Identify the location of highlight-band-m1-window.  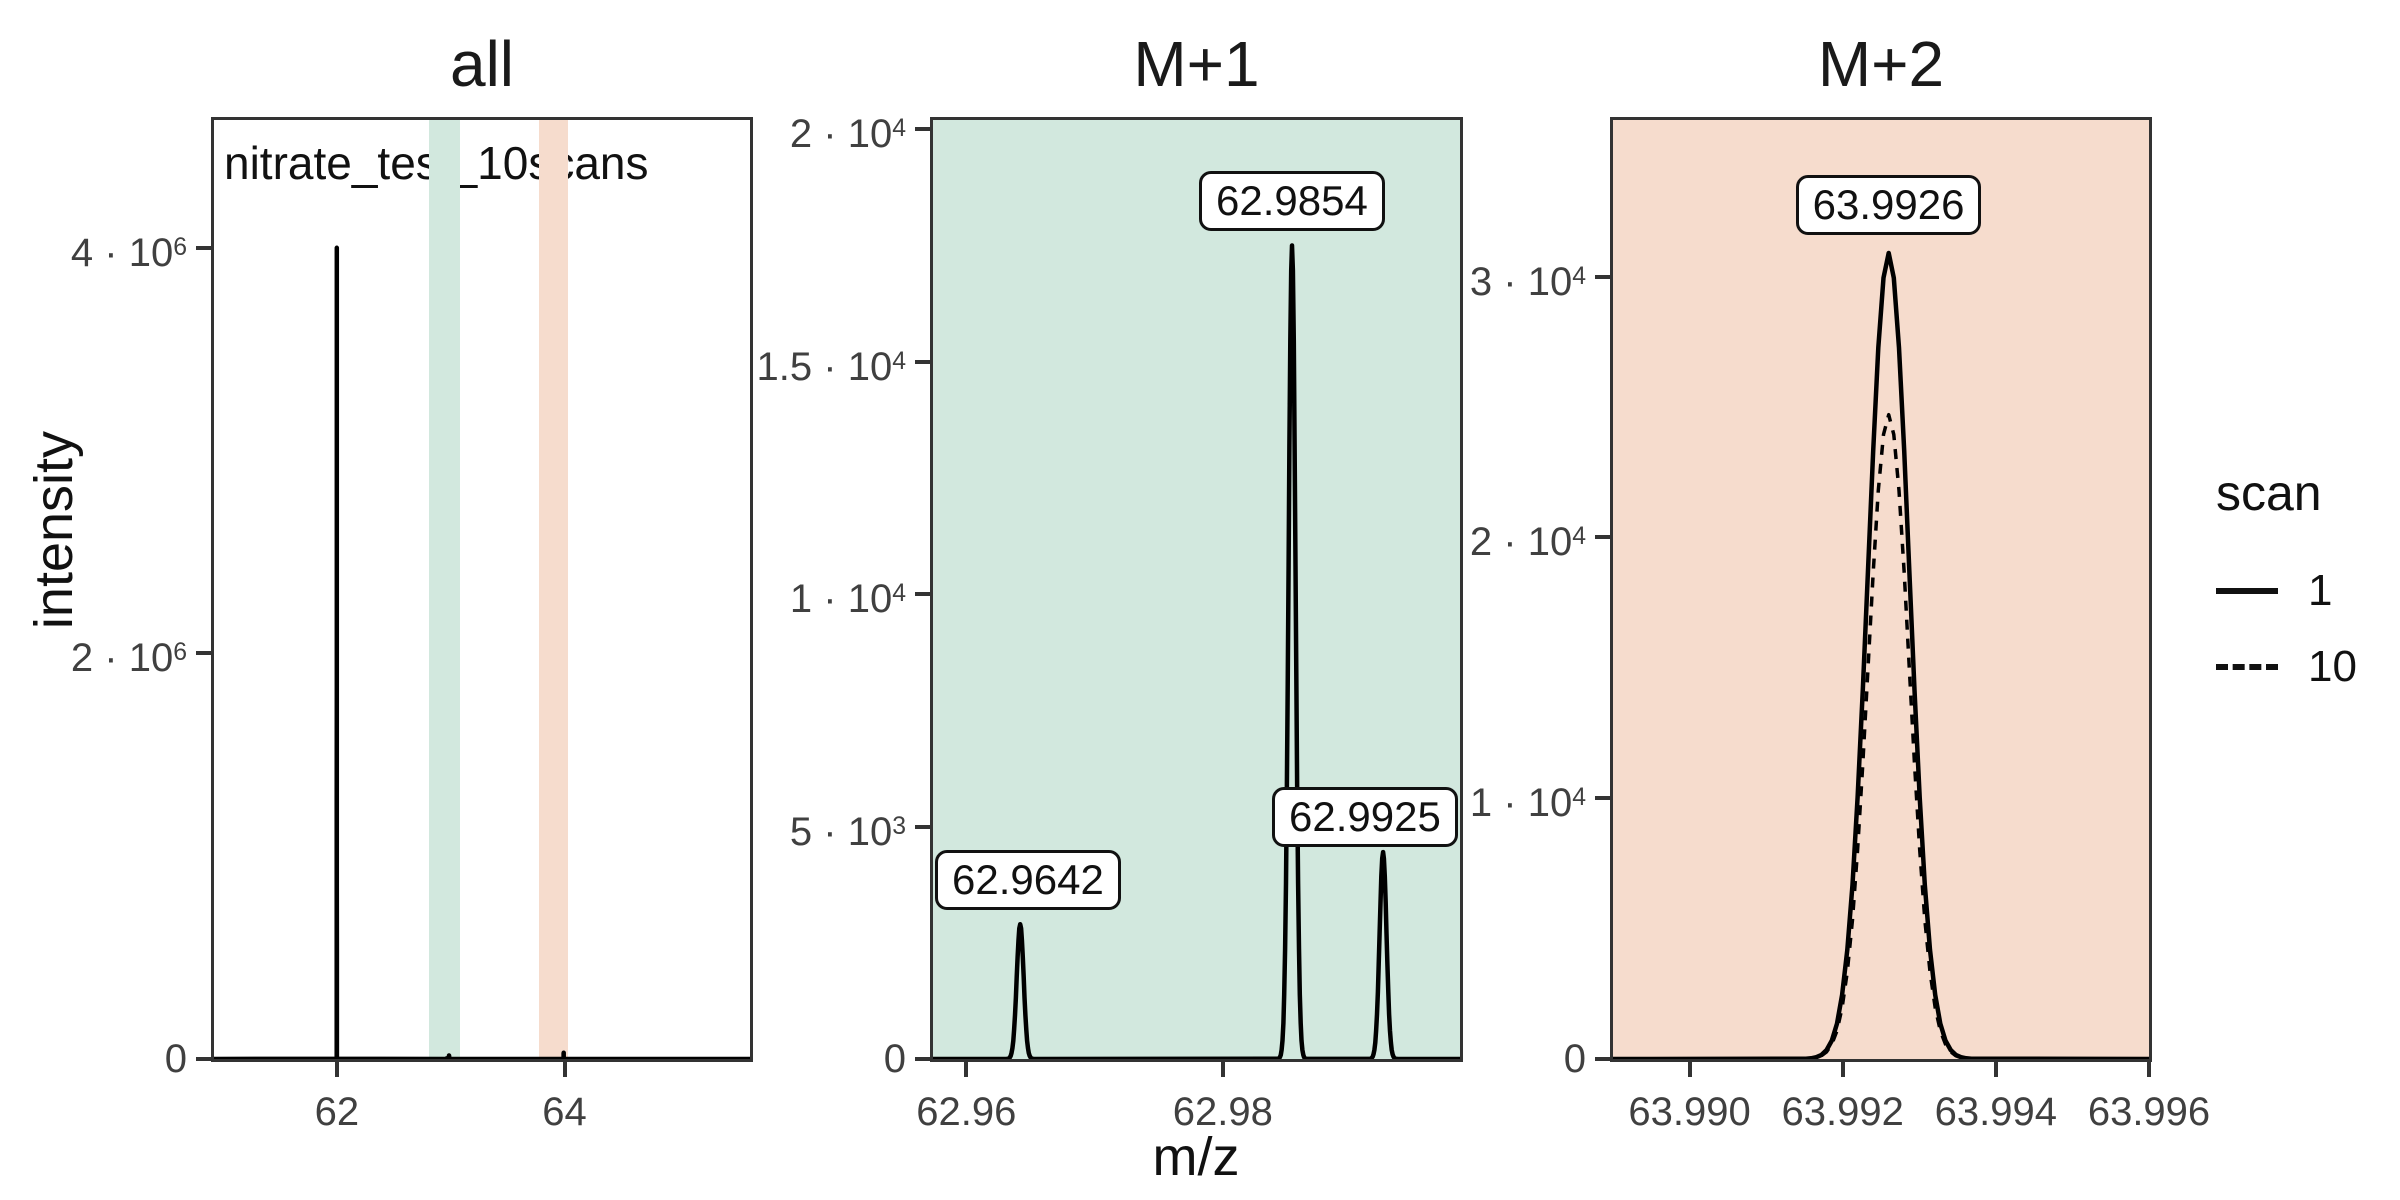
(444, 589).